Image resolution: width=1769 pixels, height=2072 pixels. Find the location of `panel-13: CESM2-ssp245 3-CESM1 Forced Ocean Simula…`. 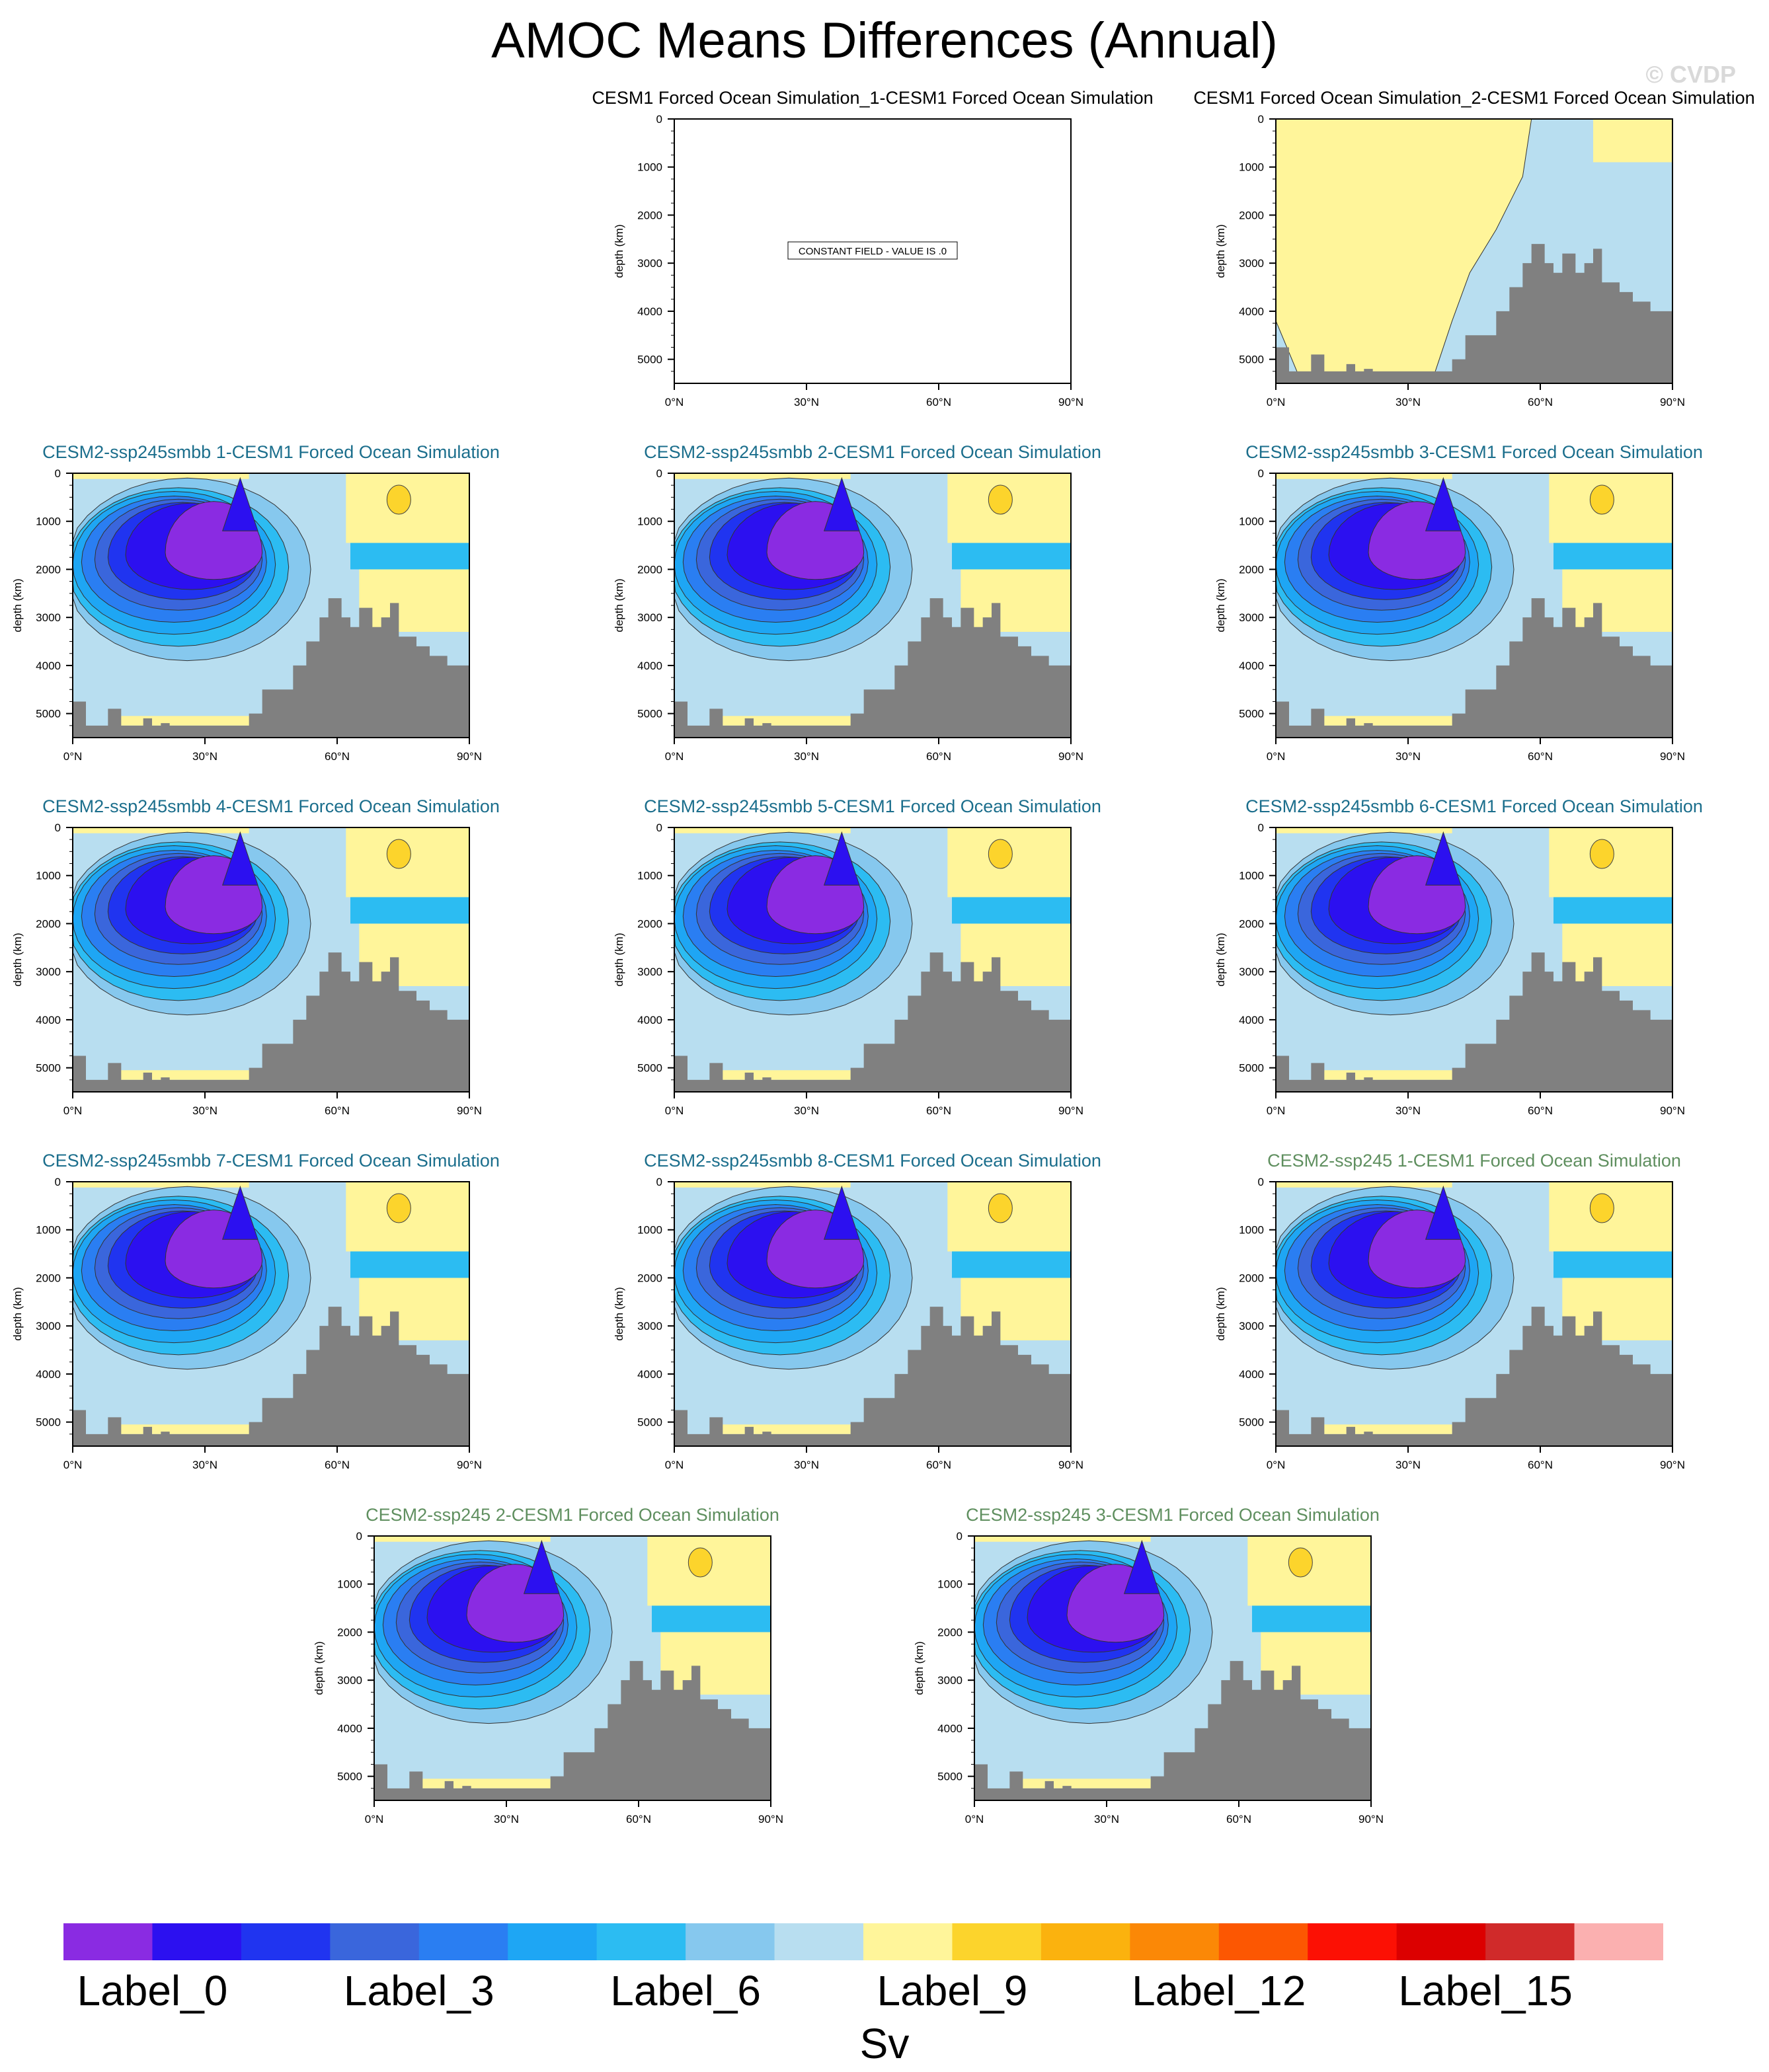

panel-13: CESM2-ssp245 3-CESM1 Forced Ocean Simula… is located at coordinates (1149, 1676).